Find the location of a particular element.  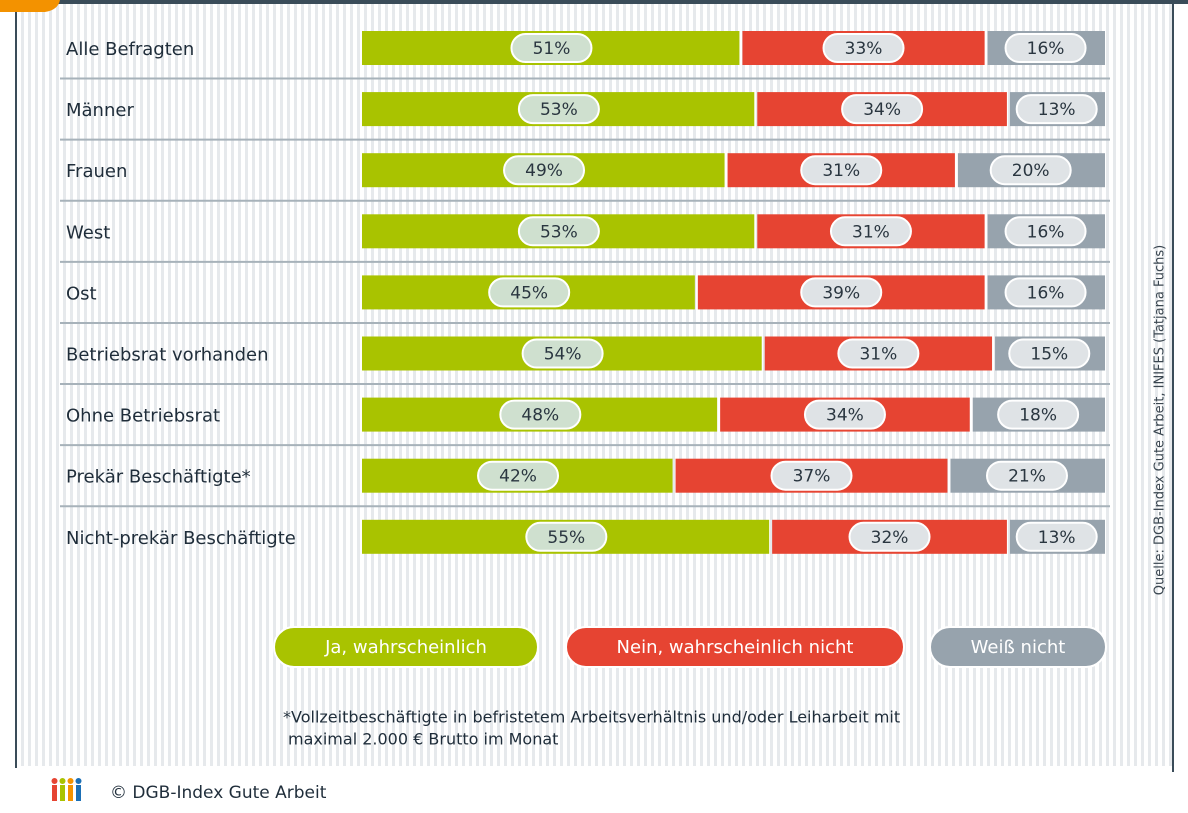

value-label: 49% is located at coordinates (544, 171).